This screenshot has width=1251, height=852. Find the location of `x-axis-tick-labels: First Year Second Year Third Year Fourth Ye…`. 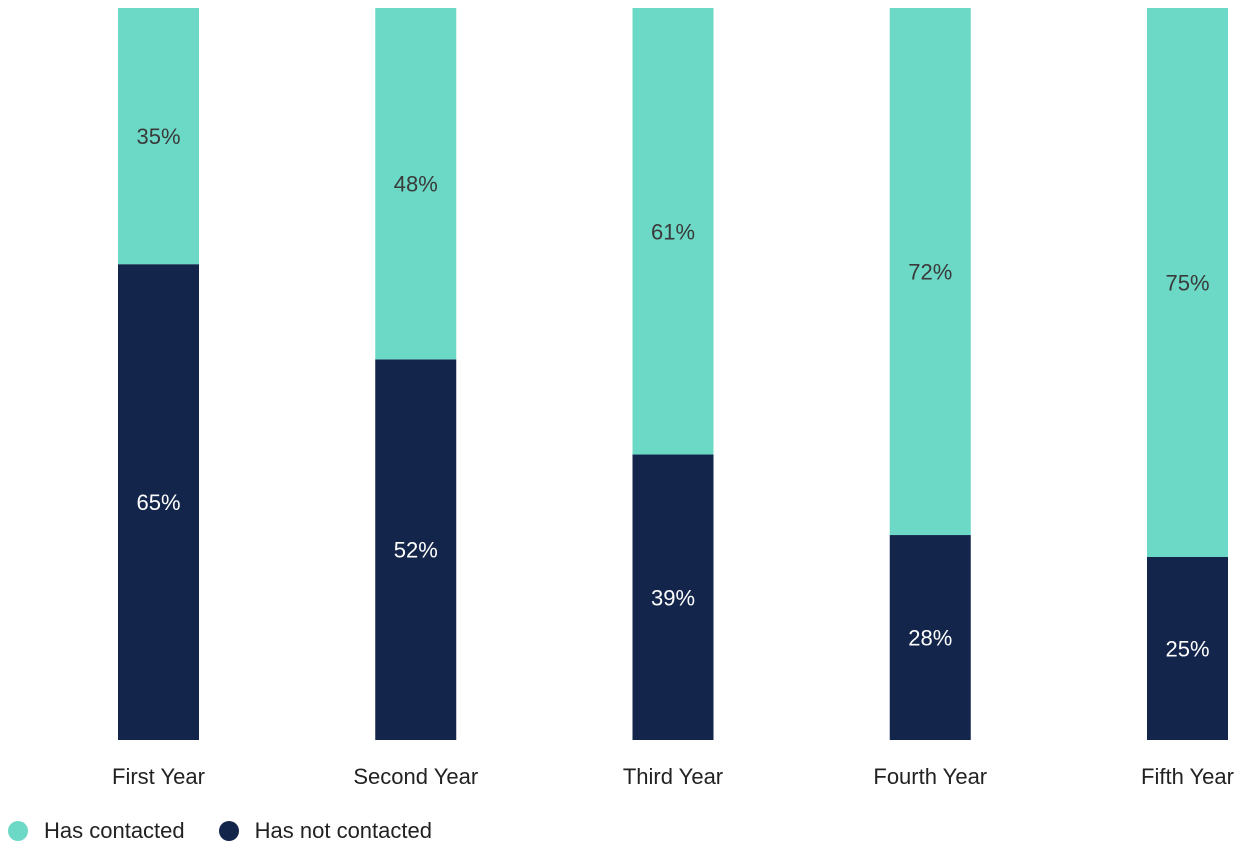

x-axis-tick-labels: First Year Second Year Third Year Fourth Ye… is located at coordinates (673, 776).